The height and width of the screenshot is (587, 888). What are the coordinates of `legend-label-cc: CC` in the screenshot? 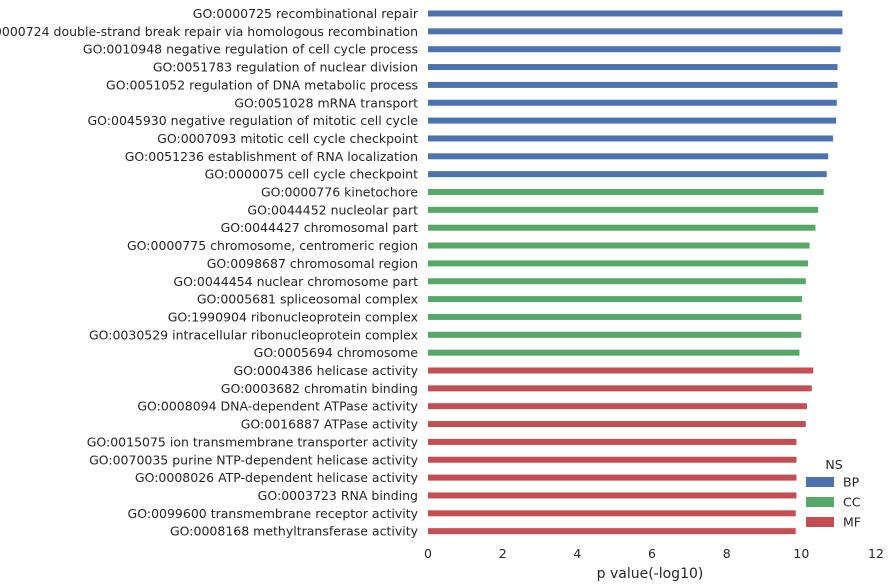 It's located at (852, 502).